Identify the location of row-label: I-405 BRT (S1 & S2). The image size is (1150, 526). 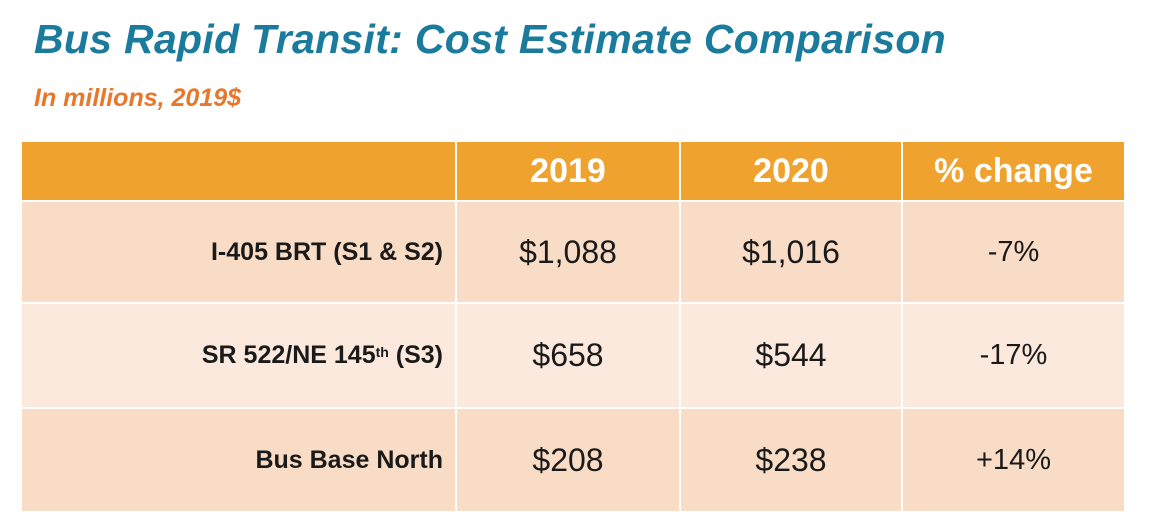
(238, 252).